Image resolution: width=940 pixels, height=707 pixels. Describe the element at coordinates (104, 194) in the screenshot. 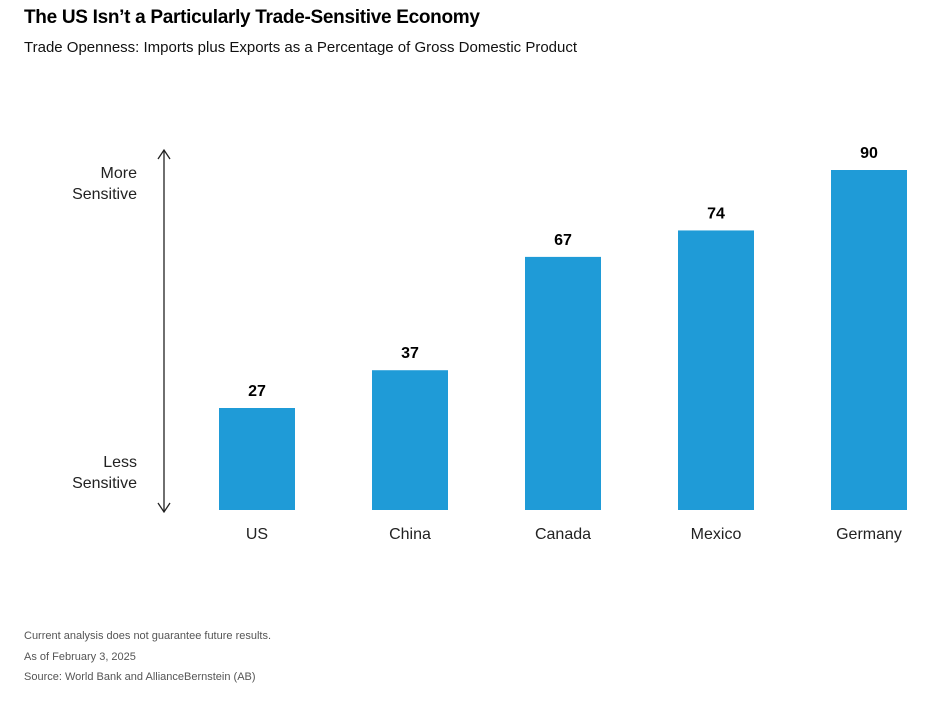

I see `sensitive-top-label: Sensitive` at that location.